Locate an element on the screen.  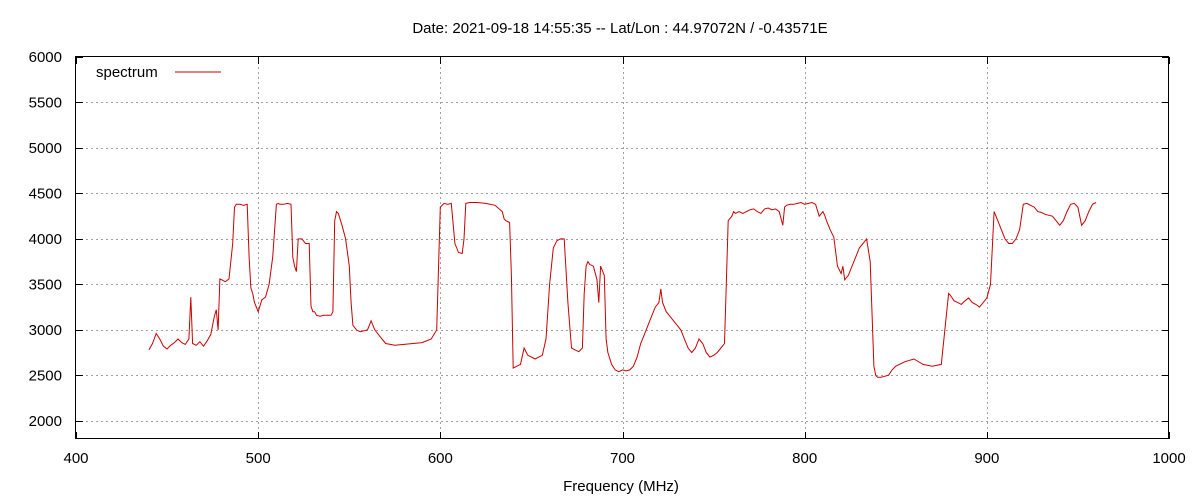
y-tick-label-4500: 4500 is located at coordinates (45, 193).